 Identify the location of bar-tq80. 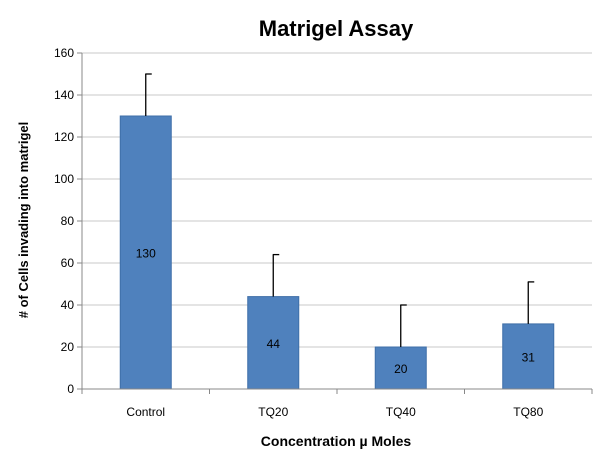
(528, 356).